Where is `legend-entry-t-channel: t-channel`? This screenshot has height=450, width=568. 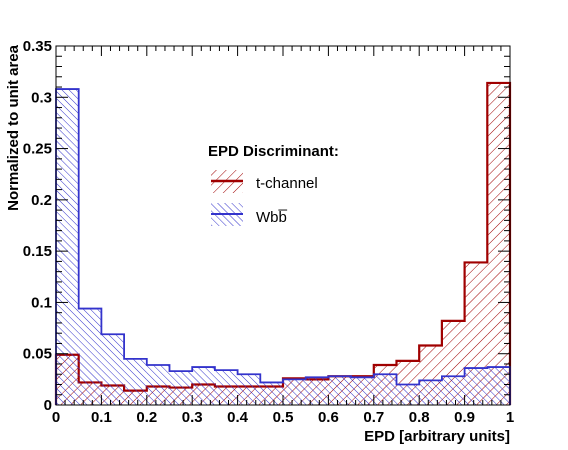
legend-entry-t-channel: t-channel is located at coordinates (264, 181).